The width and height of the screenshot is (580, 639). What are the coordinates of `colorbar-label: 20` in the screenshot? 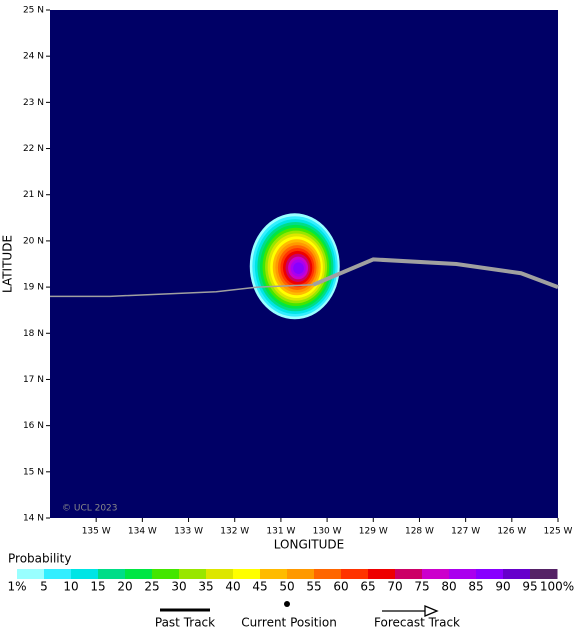 It's located at (124, 587).